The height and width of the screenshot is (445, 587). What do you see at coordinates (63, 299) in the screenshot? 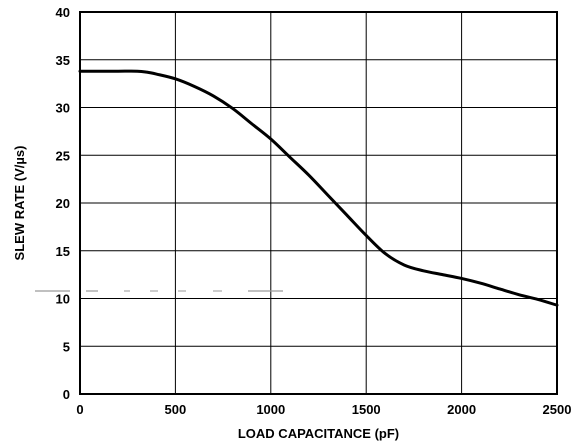
I see `y-tick-label: 10` at bounding box center [63, 299].